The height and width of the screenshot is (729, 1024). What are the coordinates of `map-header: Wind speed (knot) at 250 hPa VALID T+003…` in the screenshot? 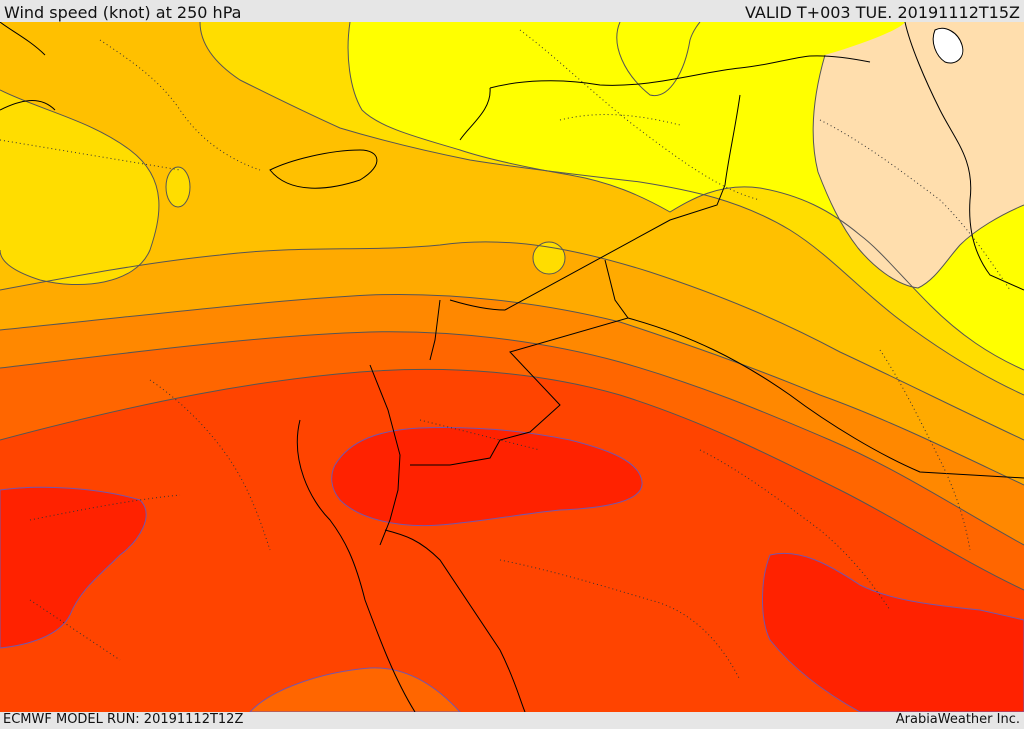 It's located at (512, 11).